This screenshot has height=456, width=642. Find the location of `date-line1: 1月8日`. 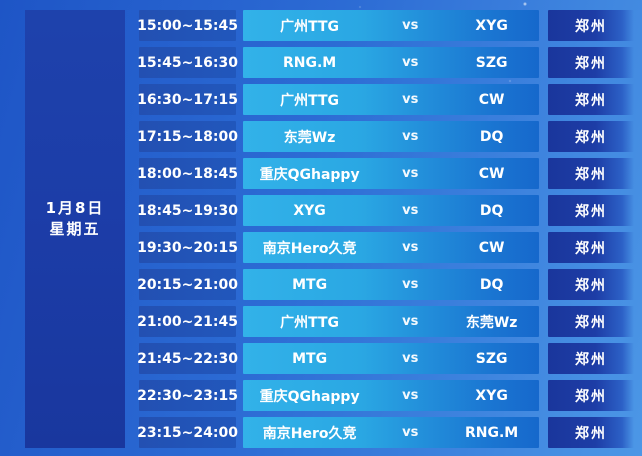

date-line1: 1月8日 is located at coordinates (75, 208).